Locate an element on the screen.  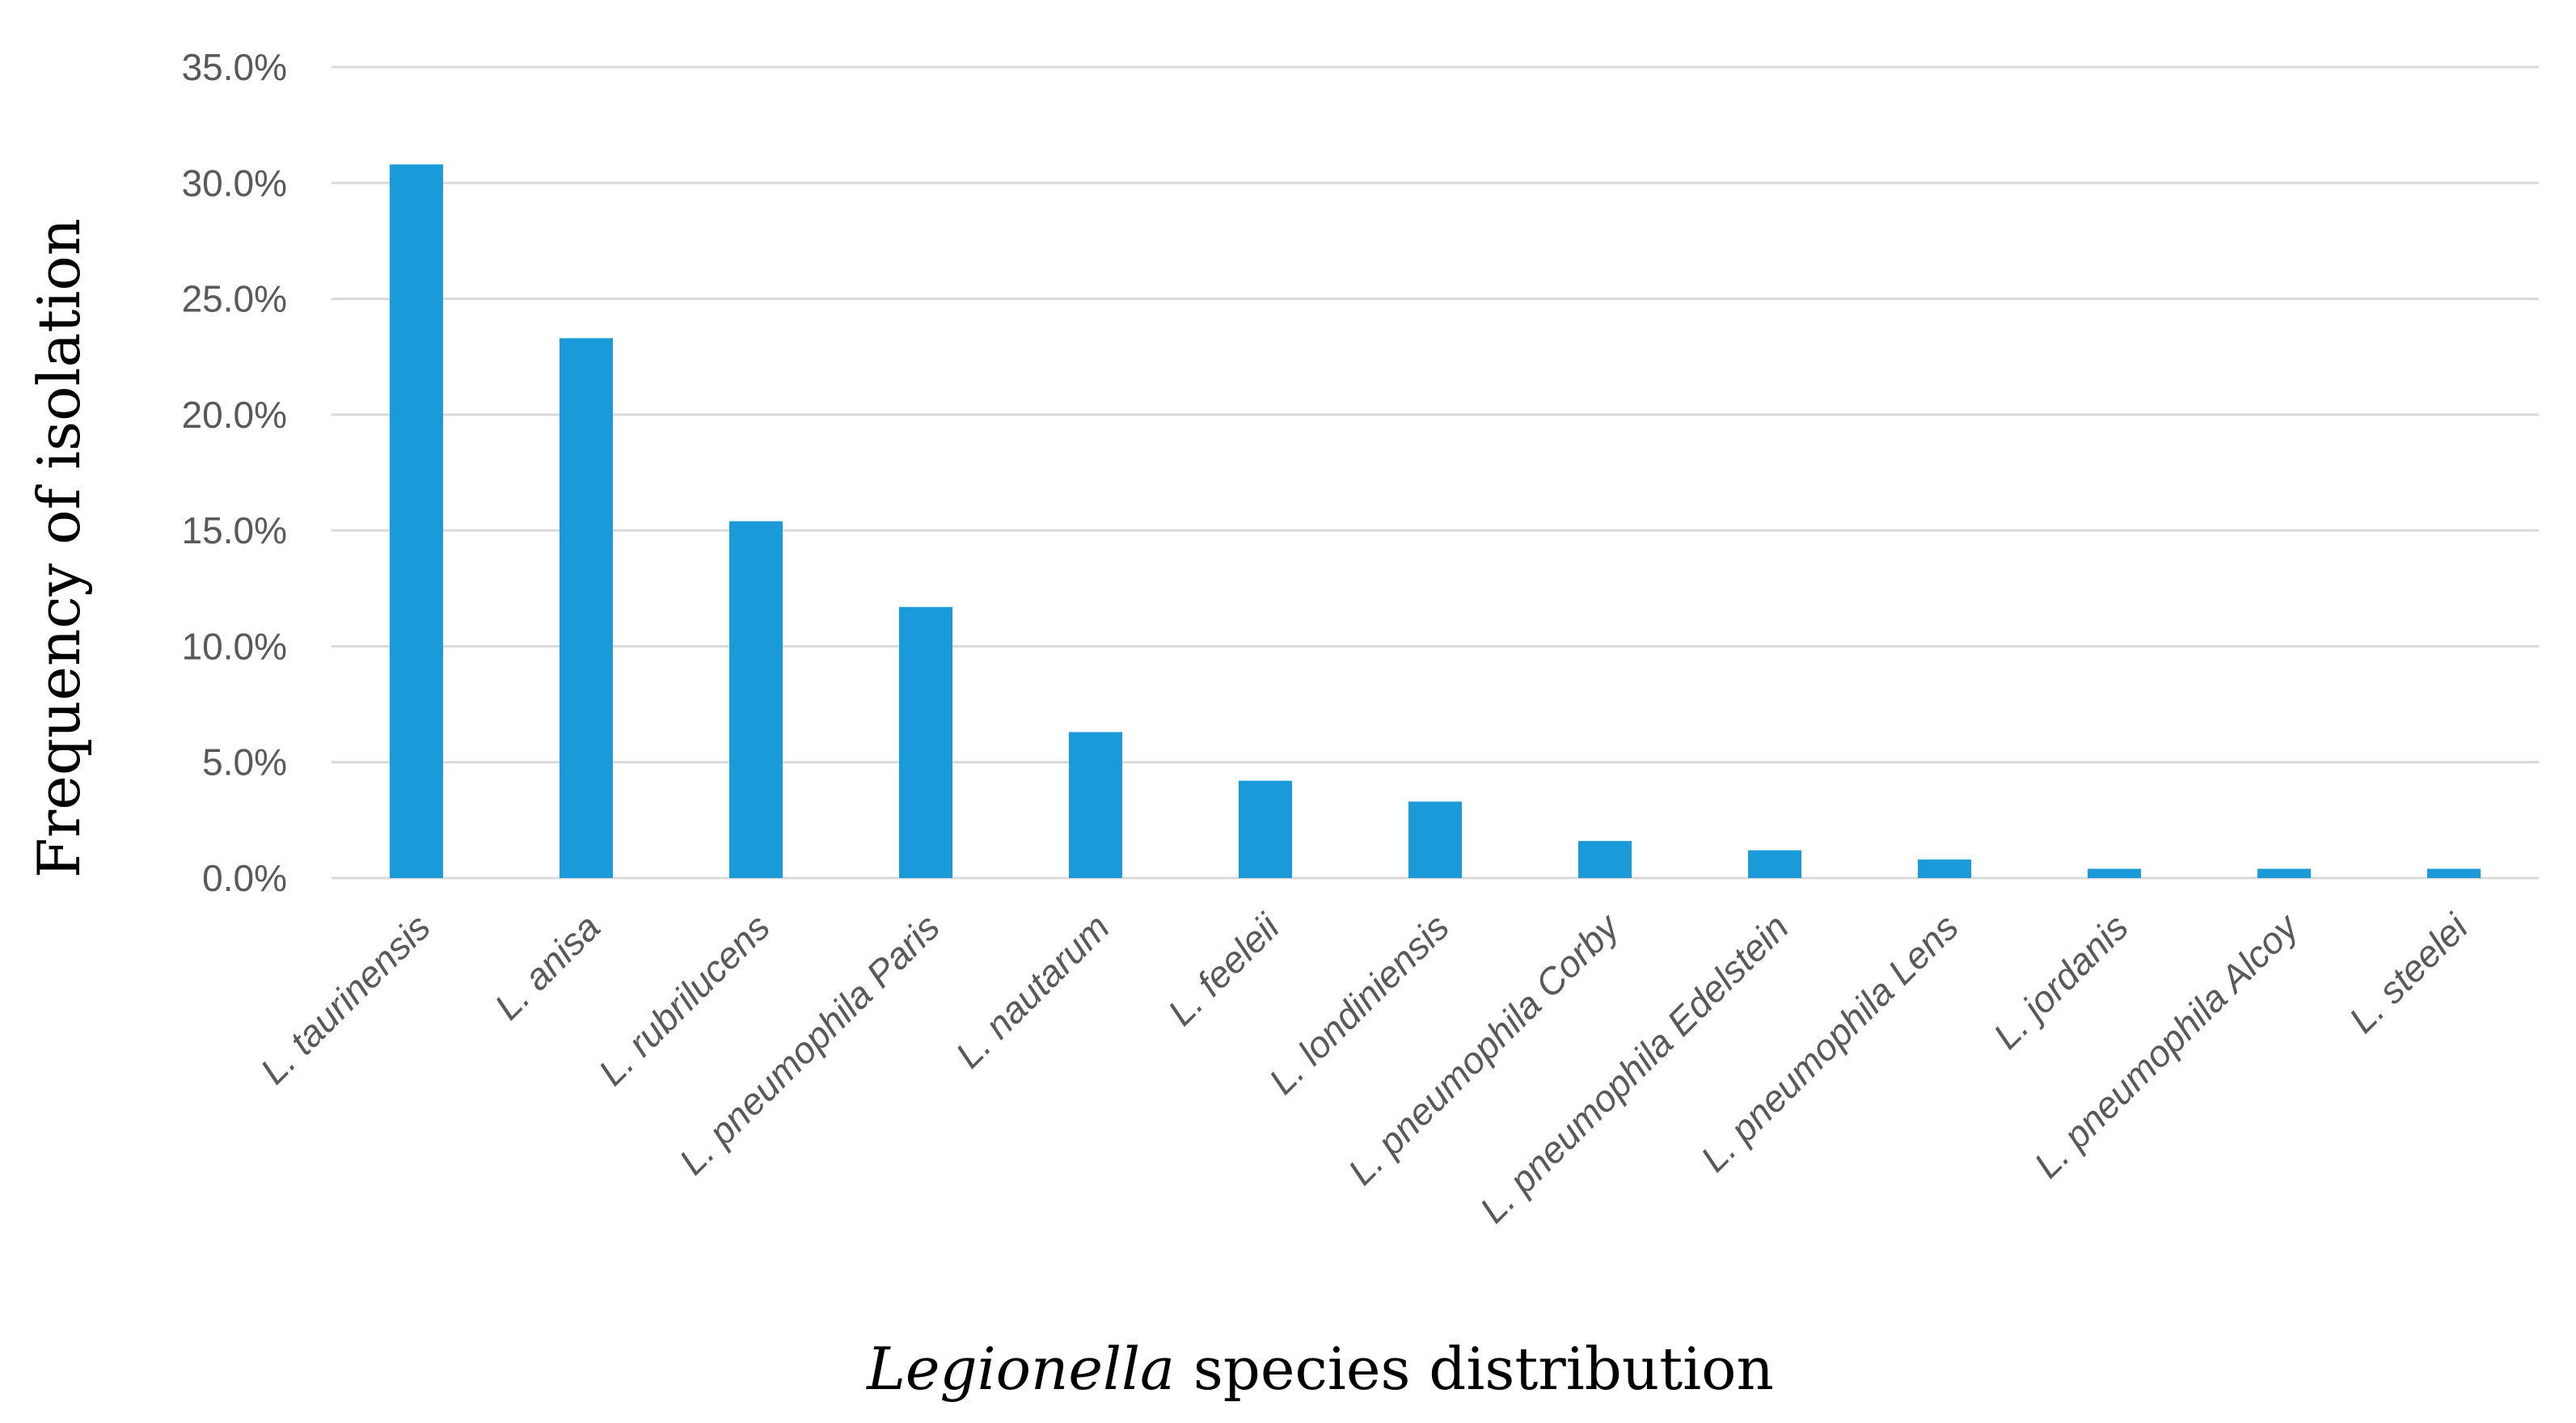
y-tick-label: 10.0% is located at coordinates (234, 646).